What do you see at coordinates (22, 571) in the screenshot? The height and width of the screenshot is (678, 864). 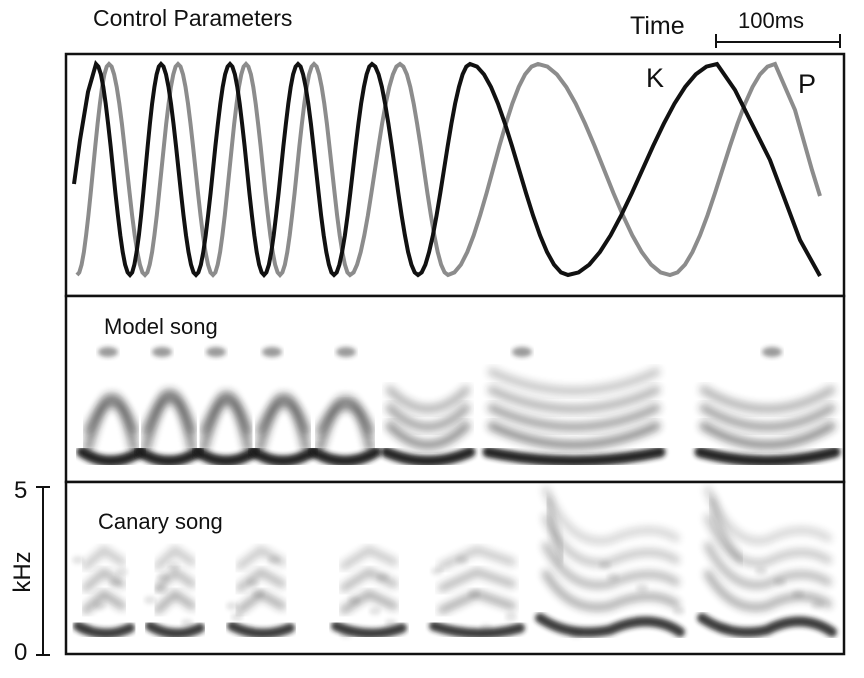 I see `frequency-axis-label: kHz` at bounding box center [22, 571].